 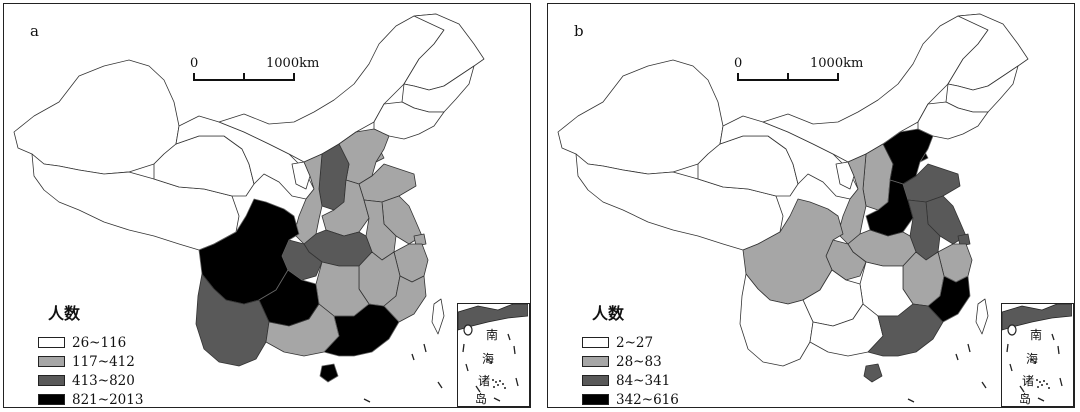 What do you see at coordinates (647, 399) in the screenshot?
I see `legend-label: 342~616` at bounding box center [647, 399].